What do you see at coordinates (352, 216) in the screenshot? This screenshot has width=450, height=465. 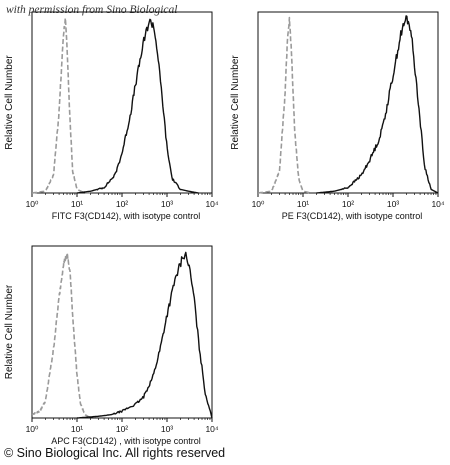 I see `x-axis-label: PE F3(CD142), with isotype control` at bounding box center [352, 216].